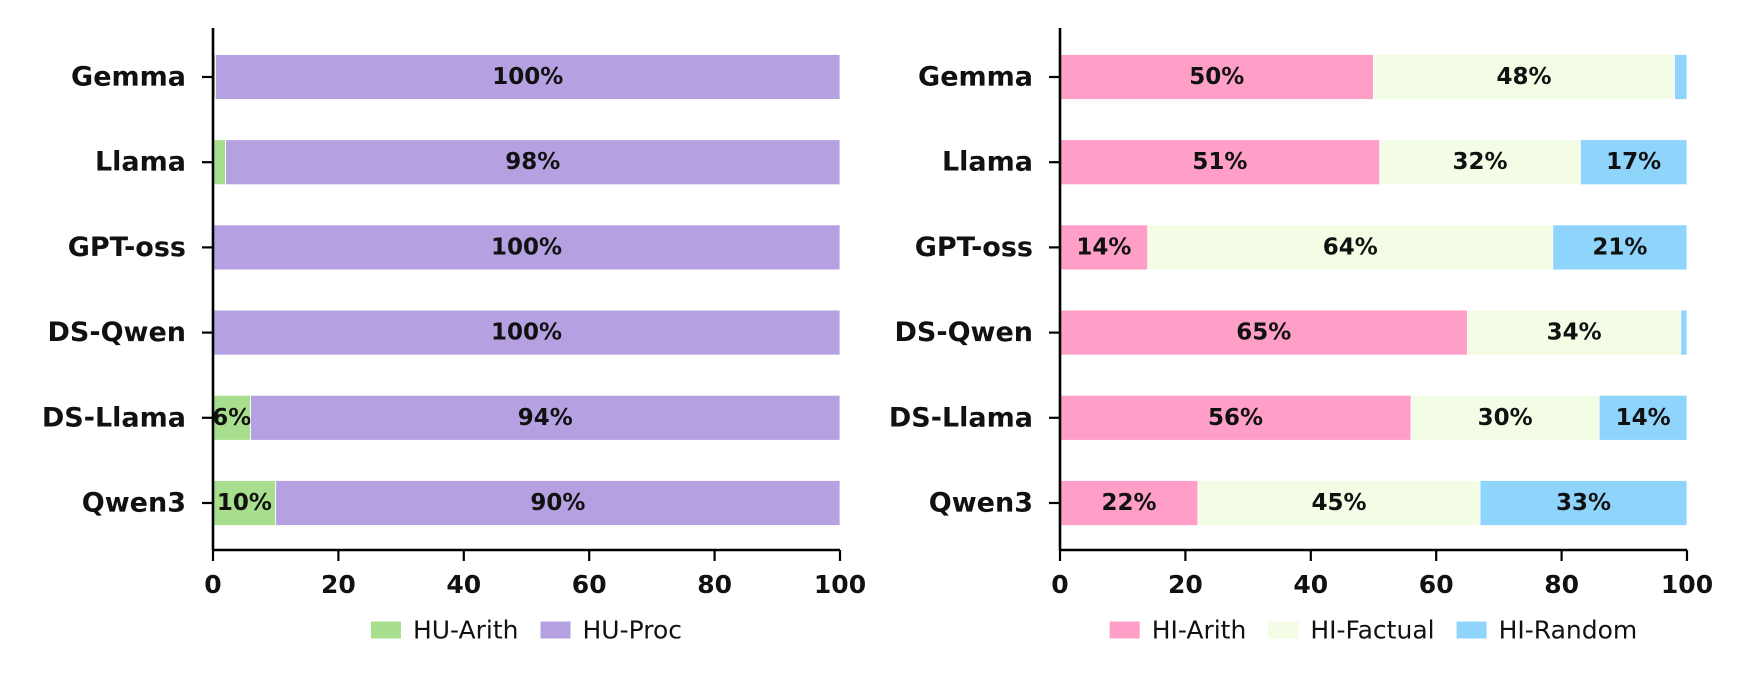 The image size is (1742, 686). What do you see at coordinates (1372, 630) in the screenshot?
I see `legend-label: HI-Factual` at bounding box center [1372, 630].